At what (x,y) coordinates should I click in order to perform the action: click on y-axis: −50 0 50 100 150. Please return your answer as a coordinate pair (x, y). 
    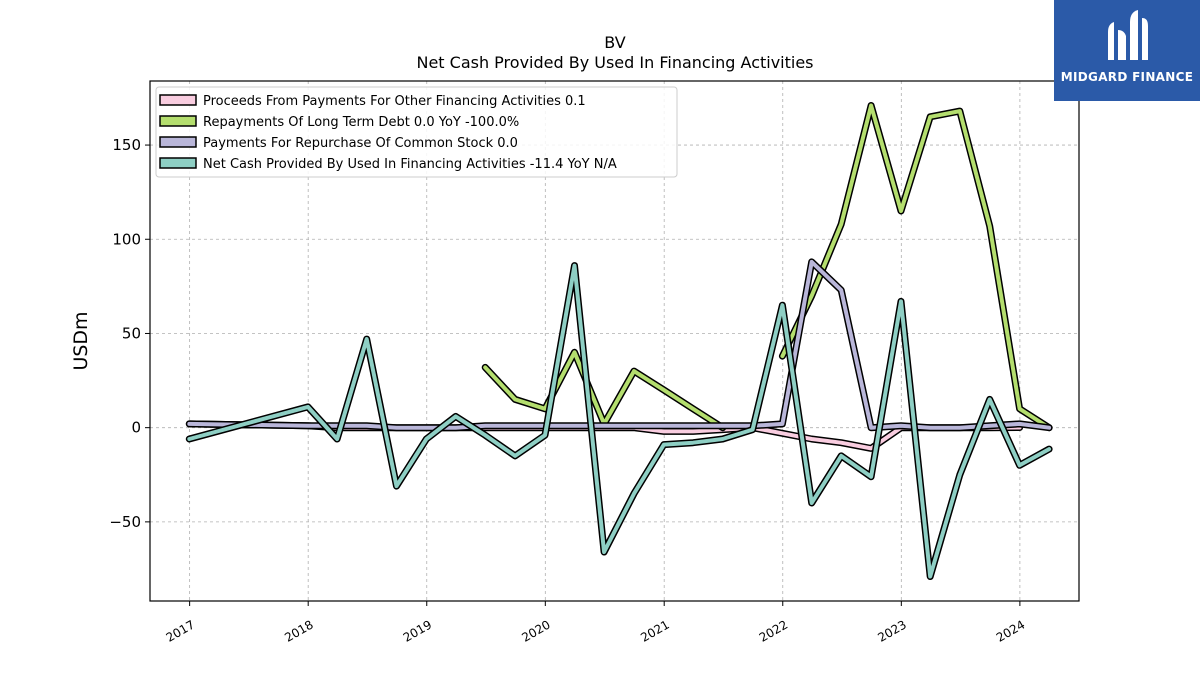
    Looking at the image, I should click on (129, 333).